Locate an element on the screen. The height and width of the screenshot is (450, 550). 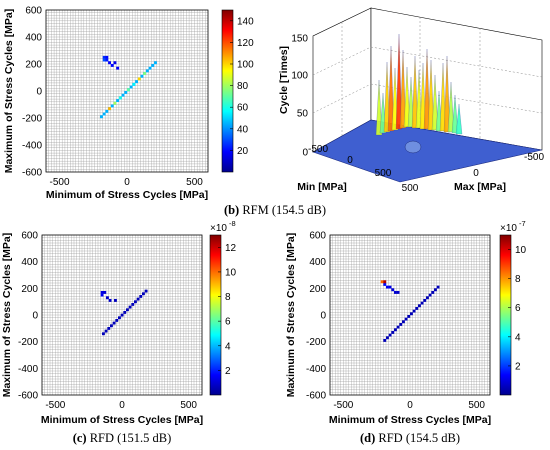
colorbar-exponent: ×10 -7 is located at coordinates (513, 226).